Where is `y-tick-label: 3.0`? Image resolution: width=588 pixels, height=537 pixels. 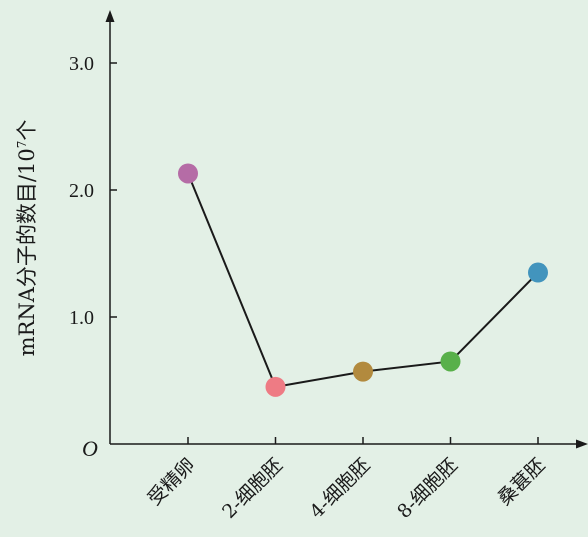
y-tick-label: 3.0 is located at coordinates (81, 64).